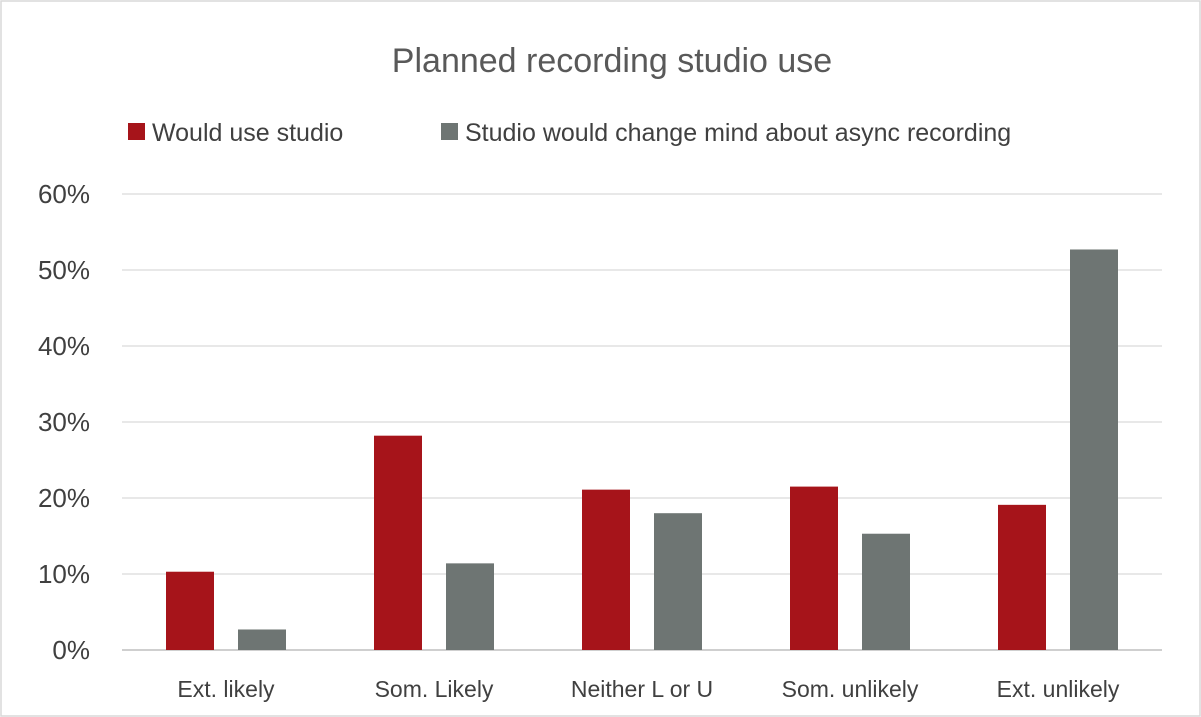  Describe the element at coordinates (64, 270) in the screenshot. I see `y-tick-label: 50%` at that location.